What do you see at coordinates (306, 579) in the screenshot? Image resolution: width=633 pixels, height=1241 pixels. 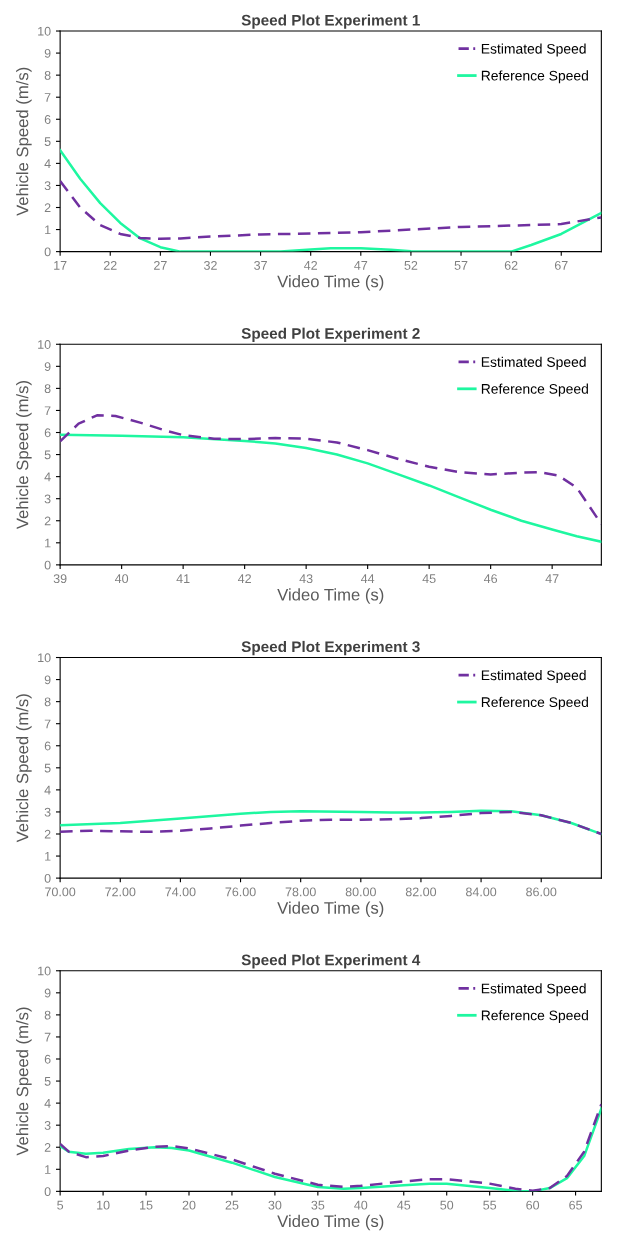 I see `x-tick-label: 43` at bounding box center [306, 579].